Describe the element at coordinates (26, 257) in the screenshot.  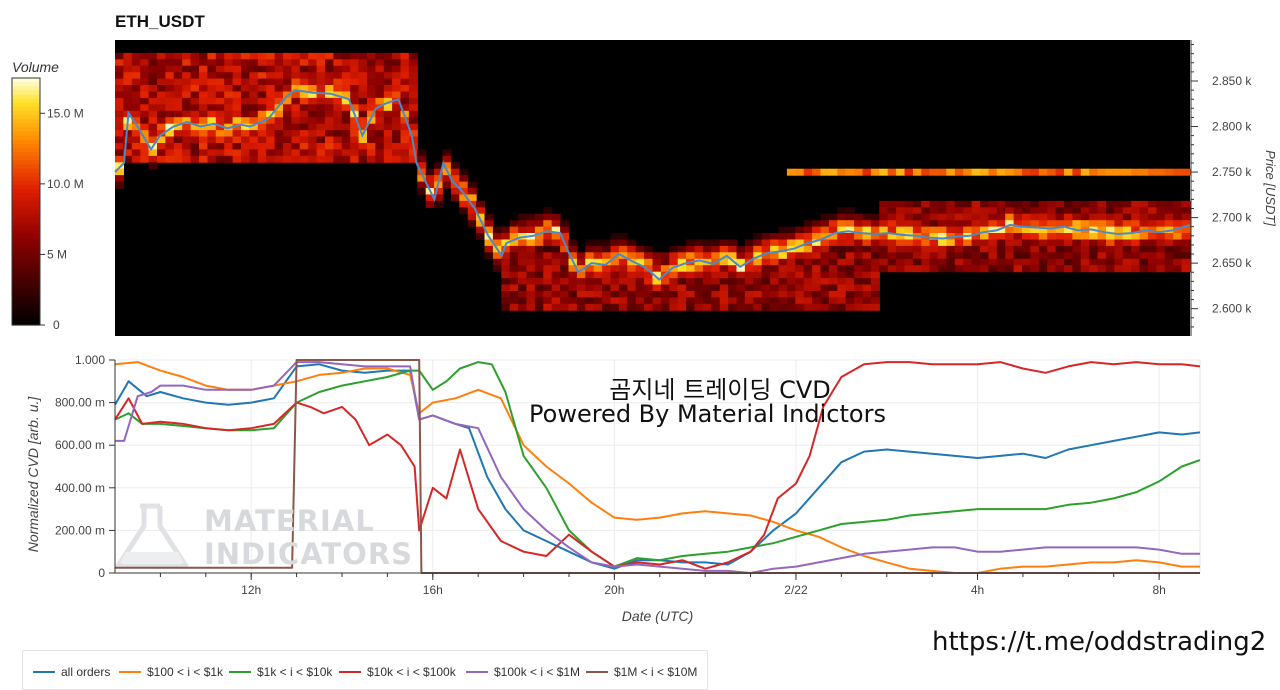
I see `colorbar-segment` at that location.